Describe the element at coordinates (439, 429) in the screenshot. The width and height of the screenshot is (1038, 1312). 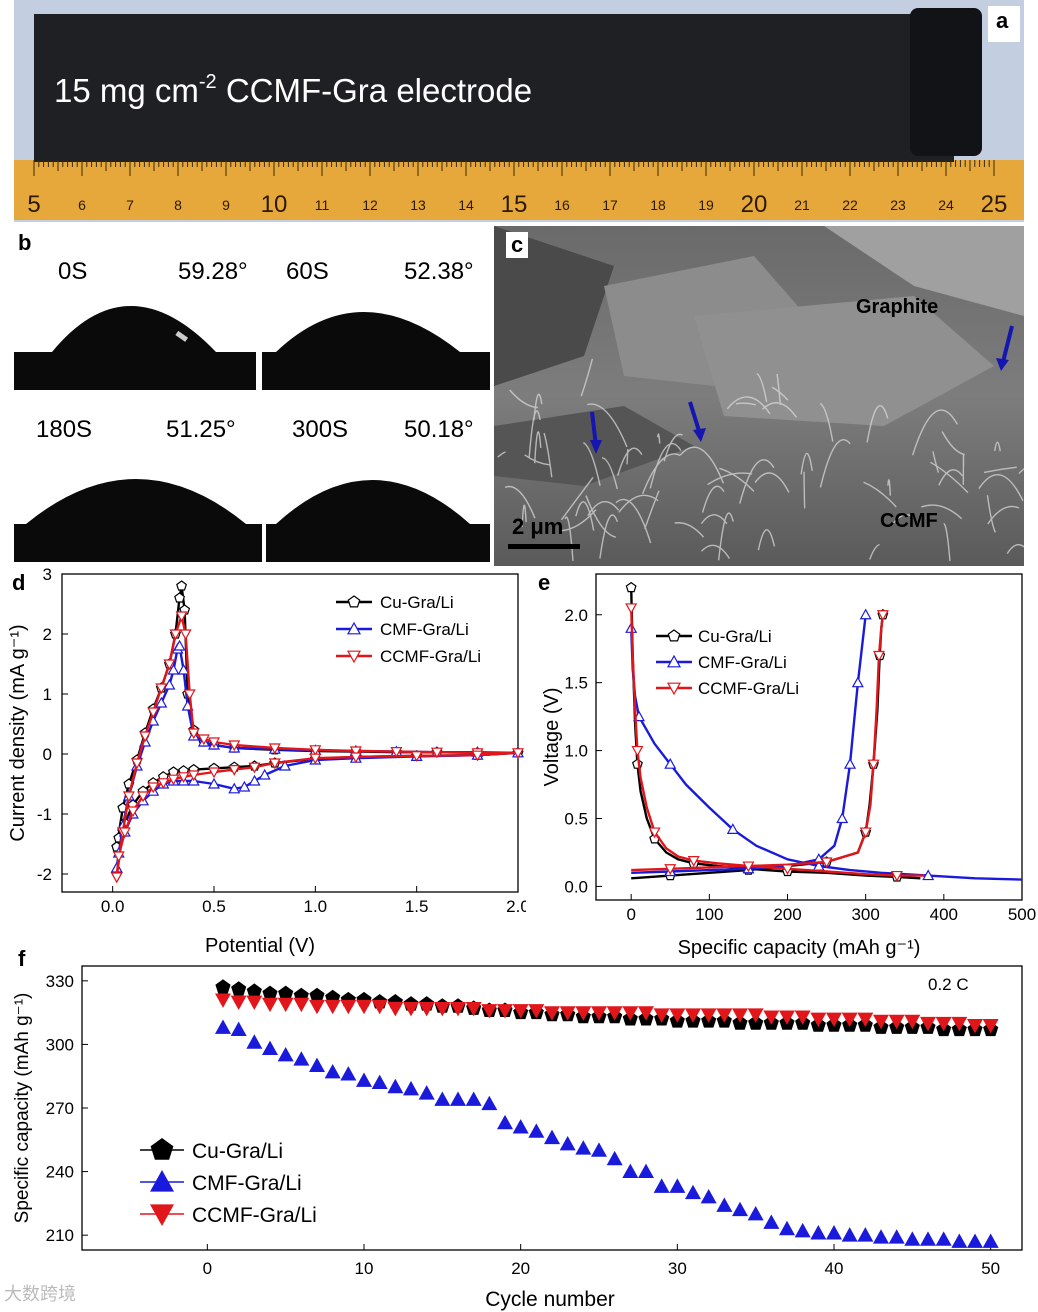
I see `drop-angle-300: 50.18°` at that location.